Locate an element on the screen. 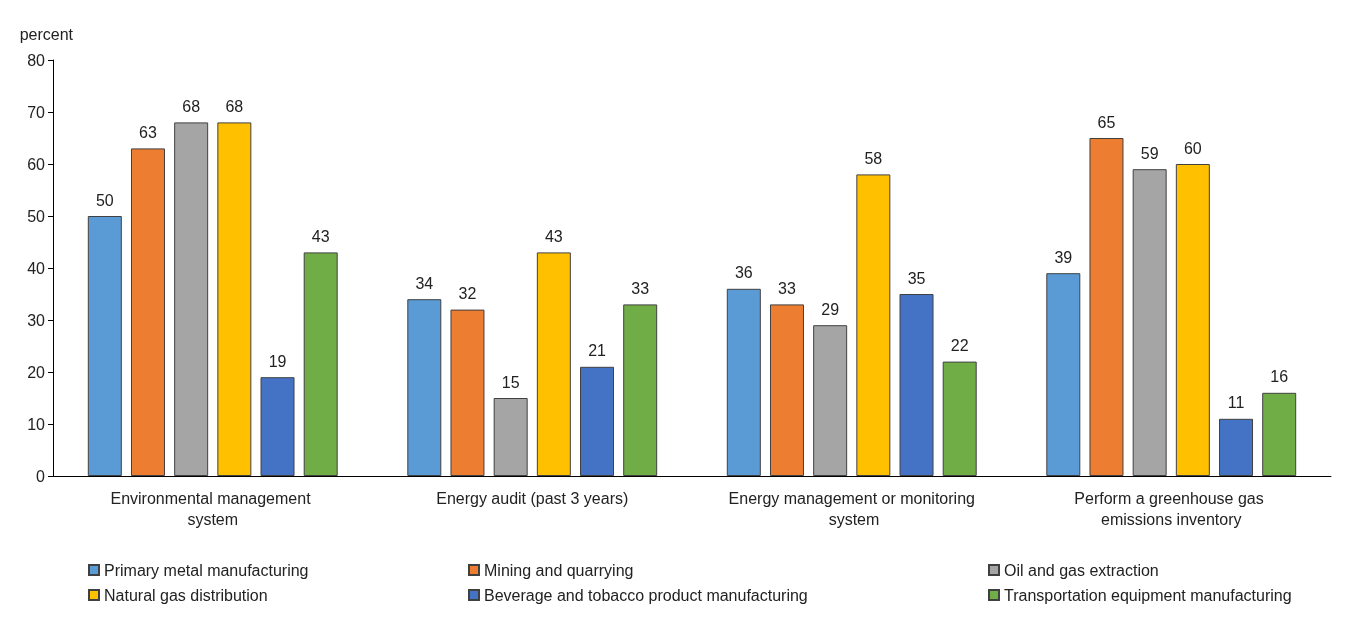  legend-label: Beverage and tobacco product manufacturing is located at coordinates (646, 595).